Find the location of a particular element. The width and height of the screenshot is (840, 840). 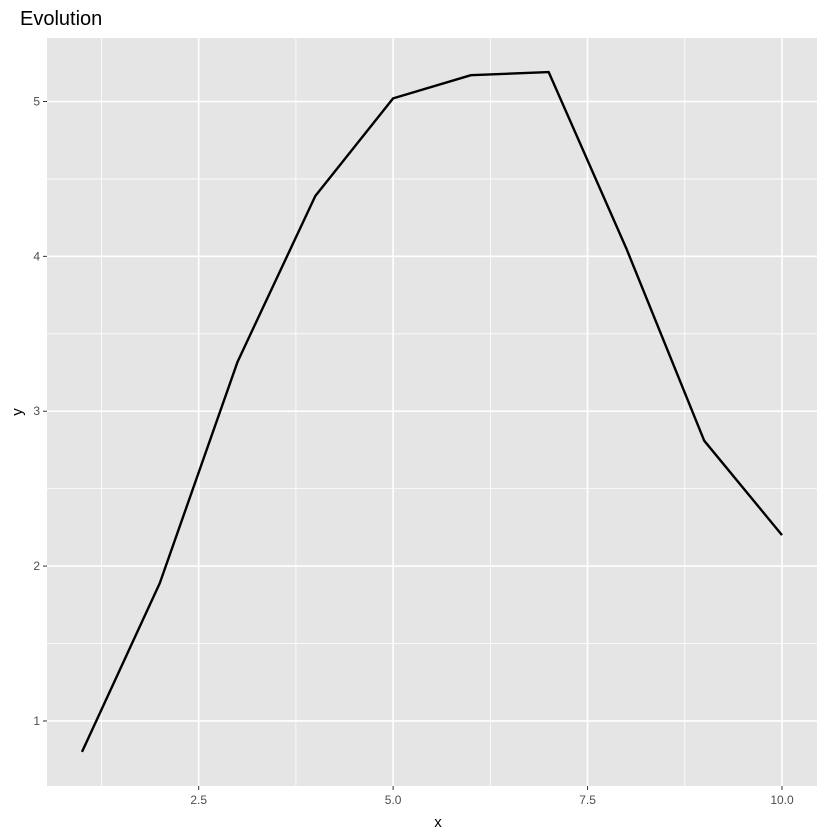

y-axis-ticks: 1 2 3 4 5 is located at coordinates (40, 411).